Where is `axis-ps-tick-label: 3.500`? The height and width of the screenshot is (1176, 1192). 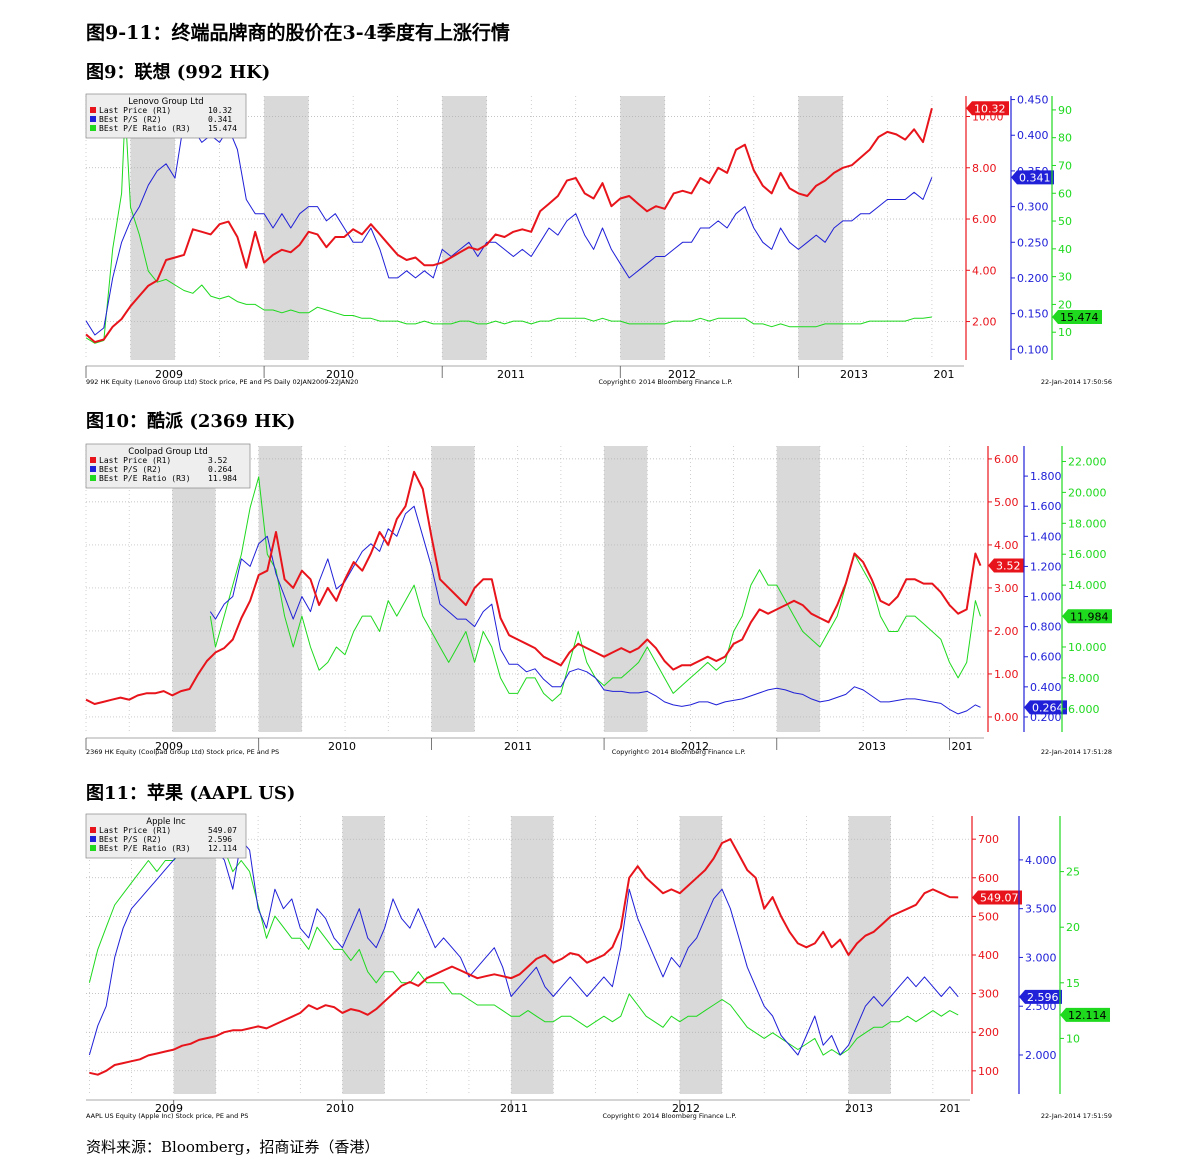
axis-ps-tick-label: 3.500 is located at coordinates (1041, 909).